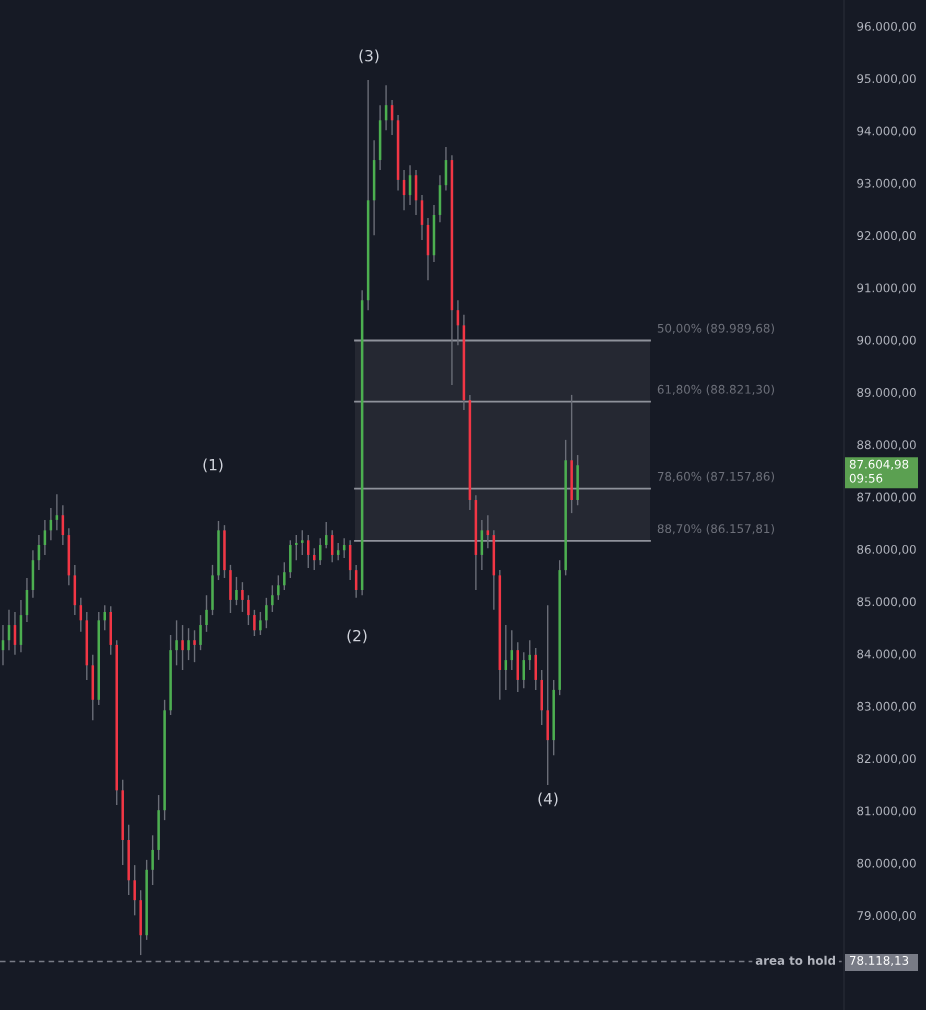 The width and height of the screenshot is (926, 1010). I want to click on text: 78.118,13, so click(879, 961).